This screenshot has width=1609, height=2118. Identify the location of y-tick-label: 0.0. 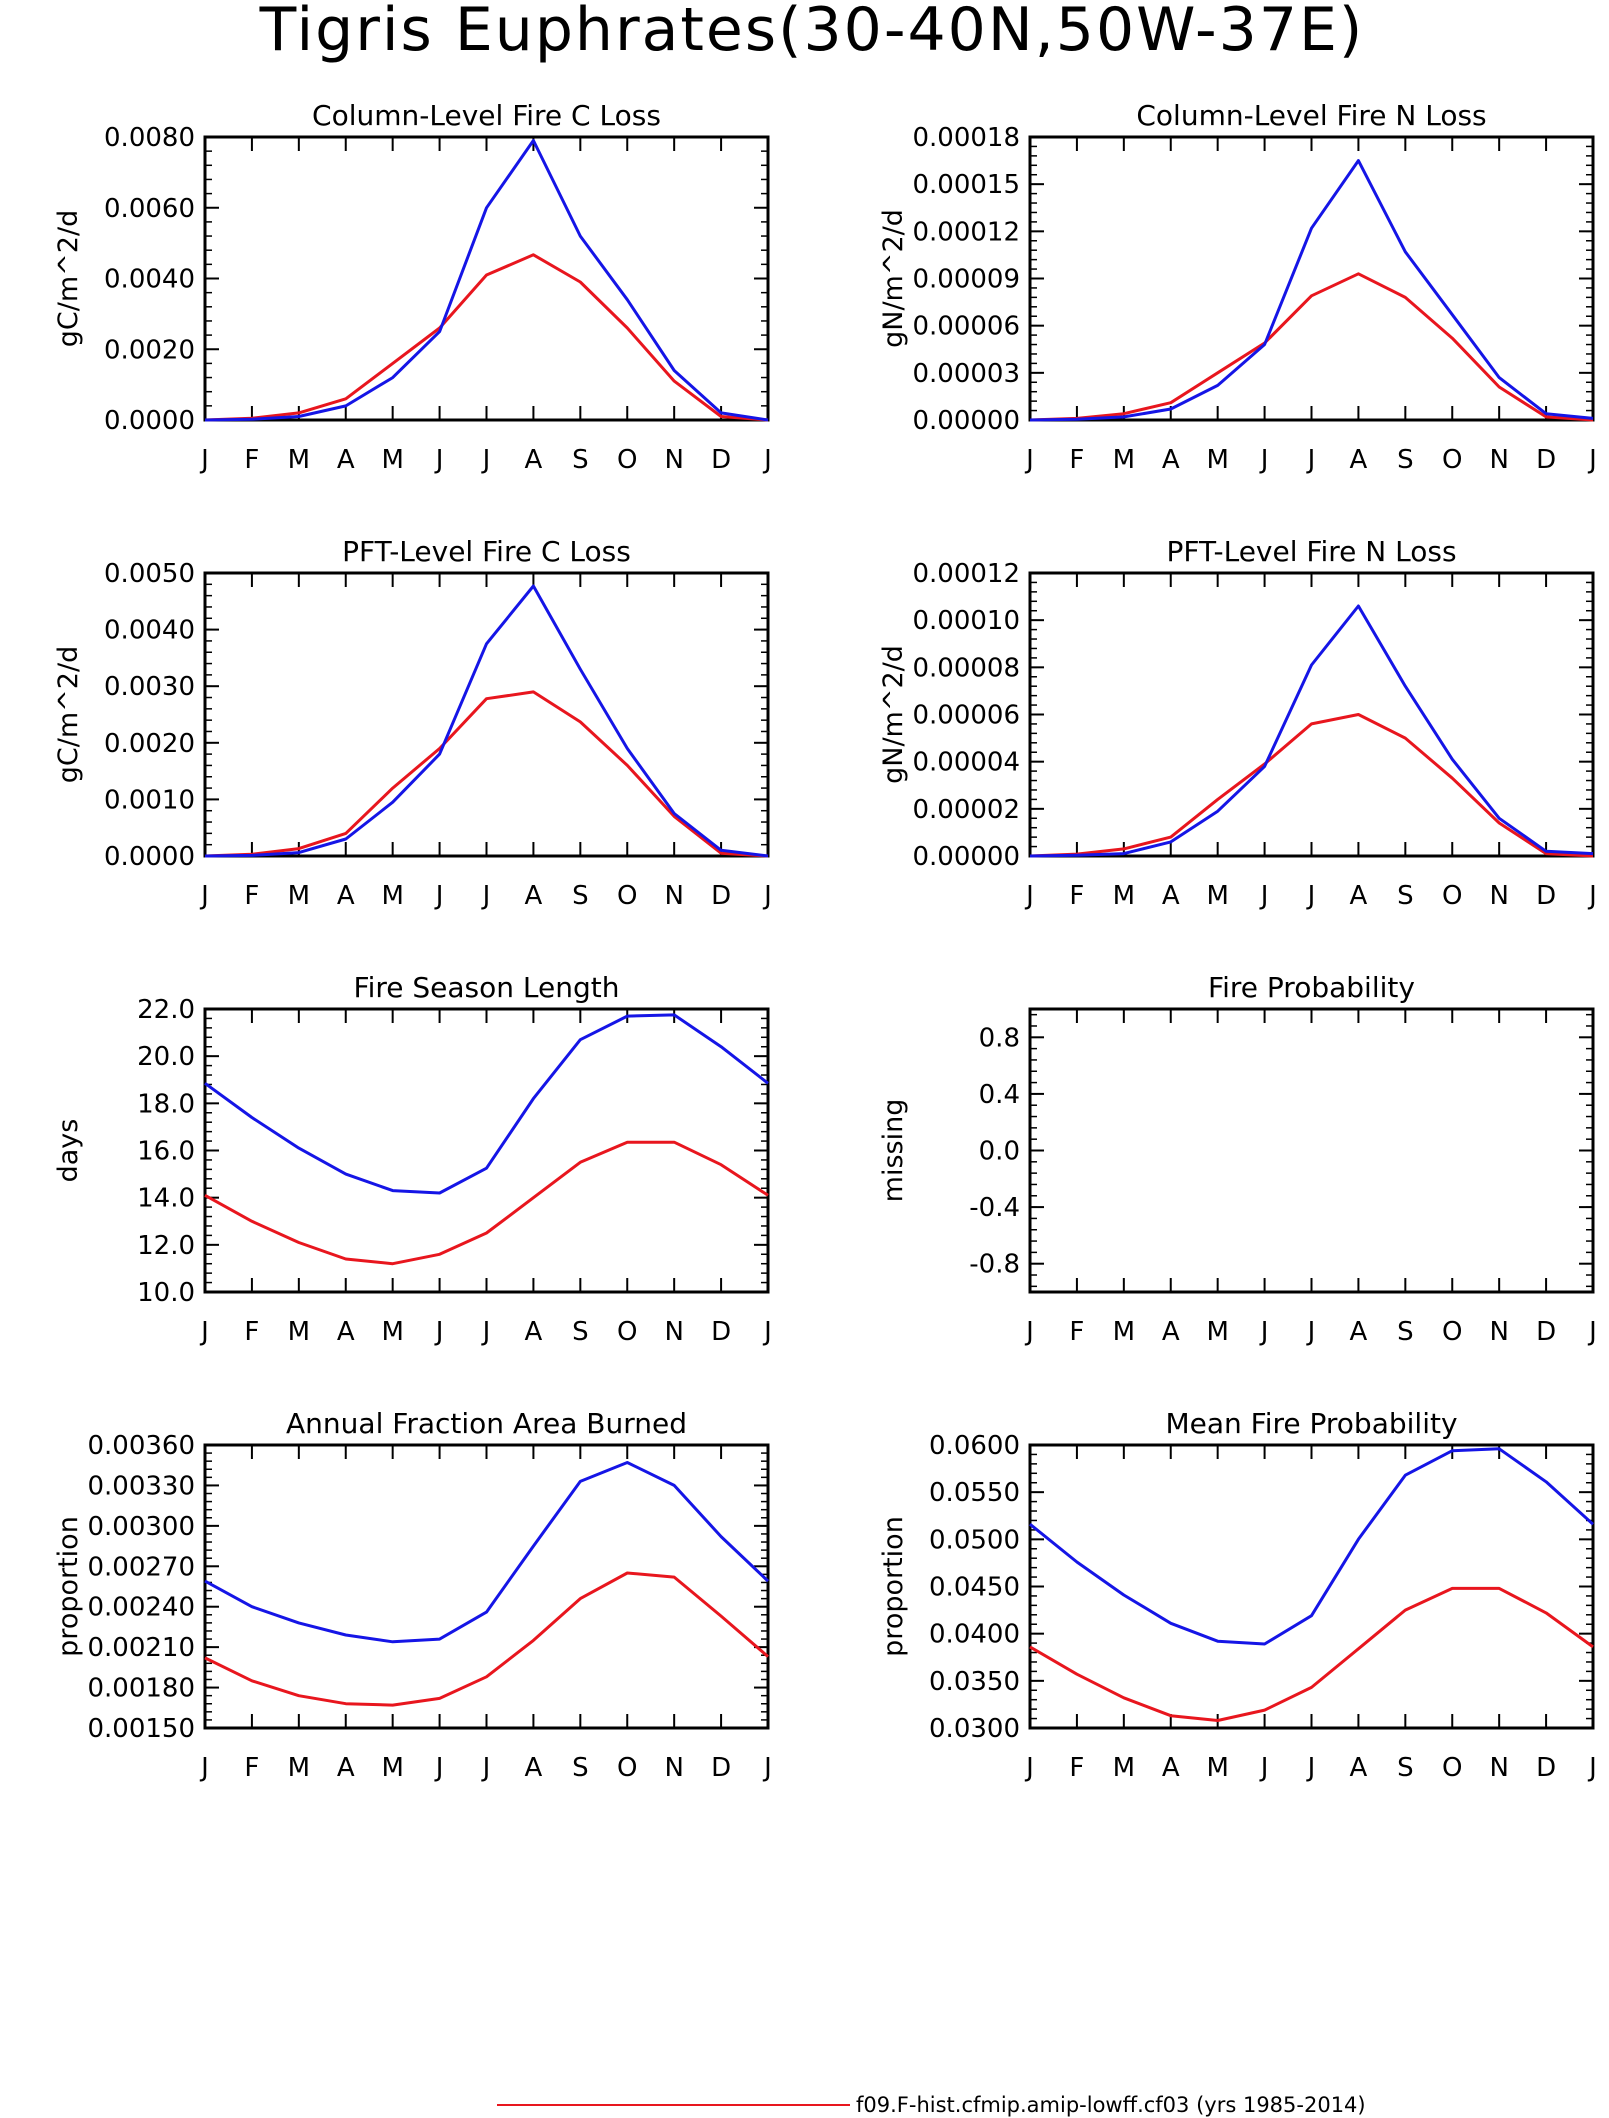
(999, 1152).